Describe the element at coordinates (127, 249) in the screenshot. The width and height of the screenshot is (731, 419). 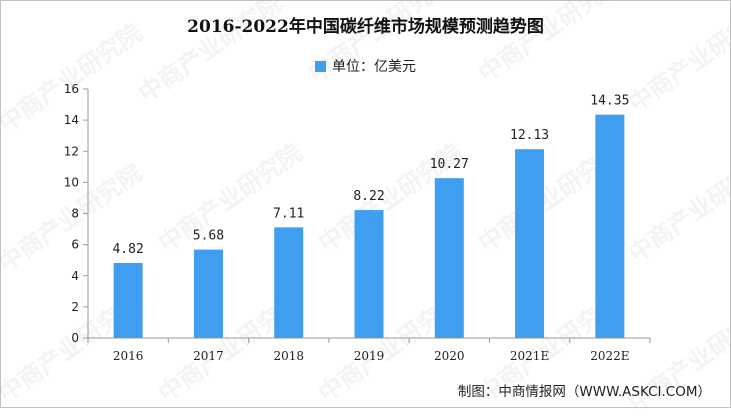
I see `data-label: 4.82` at that location.